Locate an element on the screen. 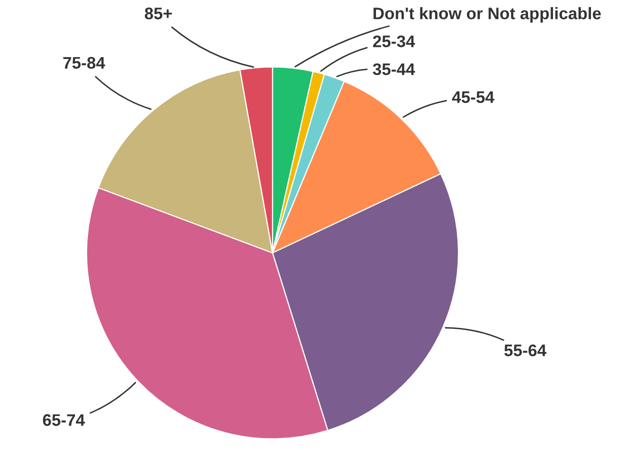 The width and height of the screenshot is (638, 450). slice-label: 55-64 is located at coordinates (525, 350).